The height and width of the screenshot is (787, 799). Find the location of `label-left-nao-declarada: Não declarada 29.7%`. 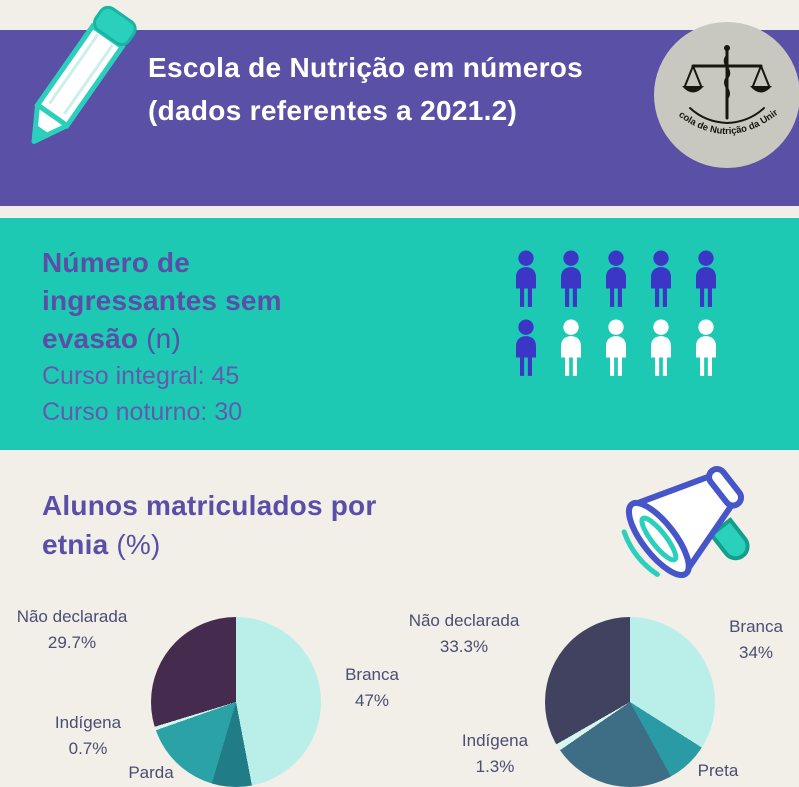

label-left-nao-declarada: Não declarada 29.7% is located at coordinates (72, 629).